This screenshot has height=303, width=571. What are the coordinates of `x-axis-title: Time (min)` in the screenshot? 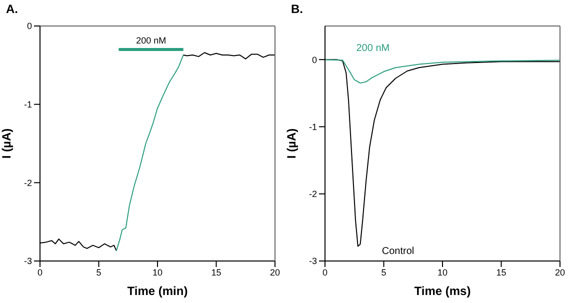 It's located at (157, 291).